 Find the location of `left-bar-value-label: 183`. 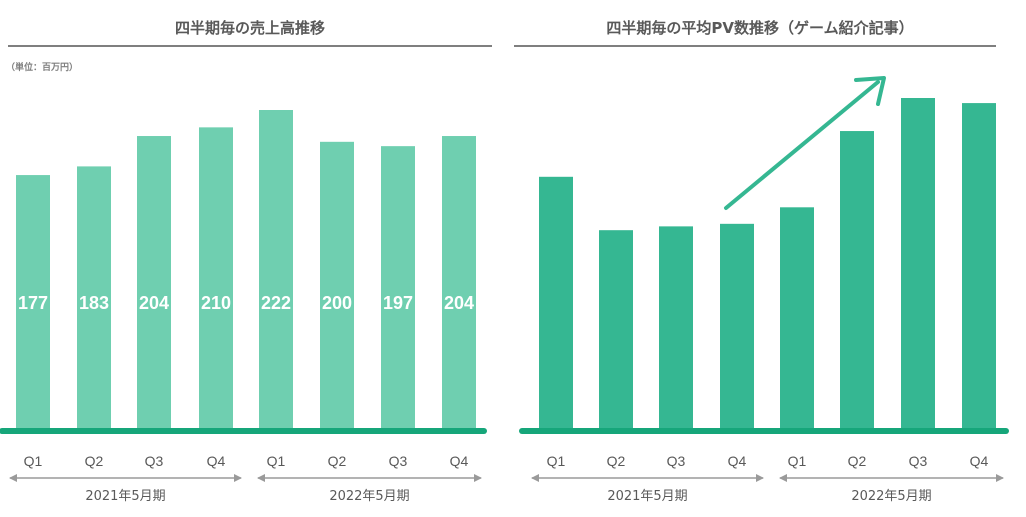

left-bar-value-label: 183 is located at coordinates (94, 303).